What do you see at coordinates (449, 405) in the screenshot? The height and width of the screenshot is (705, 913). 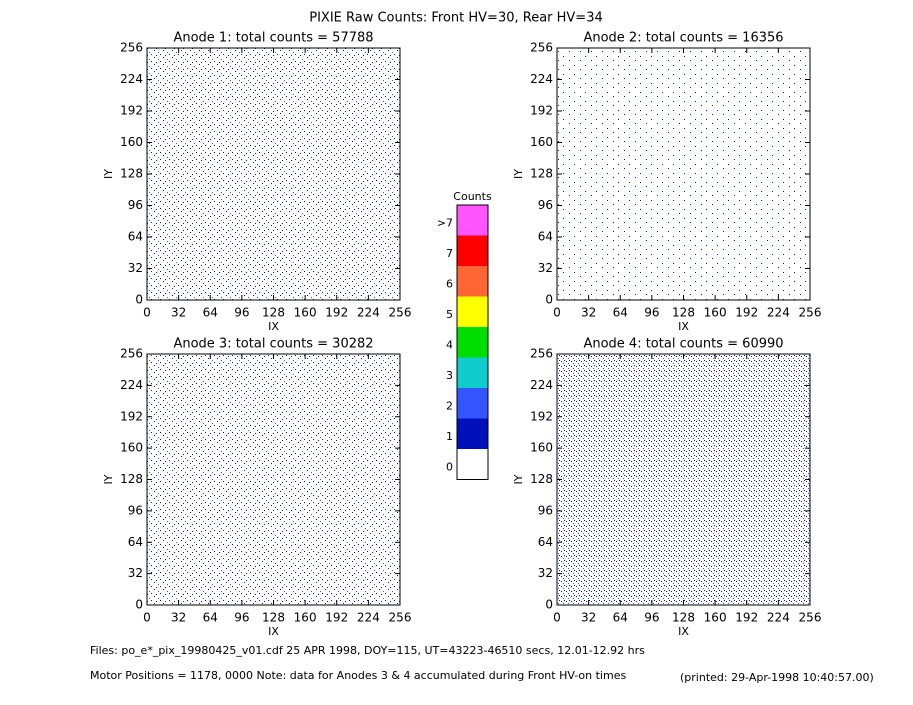 I see `colorbar-label: 2` at bounding box center [449, 405].